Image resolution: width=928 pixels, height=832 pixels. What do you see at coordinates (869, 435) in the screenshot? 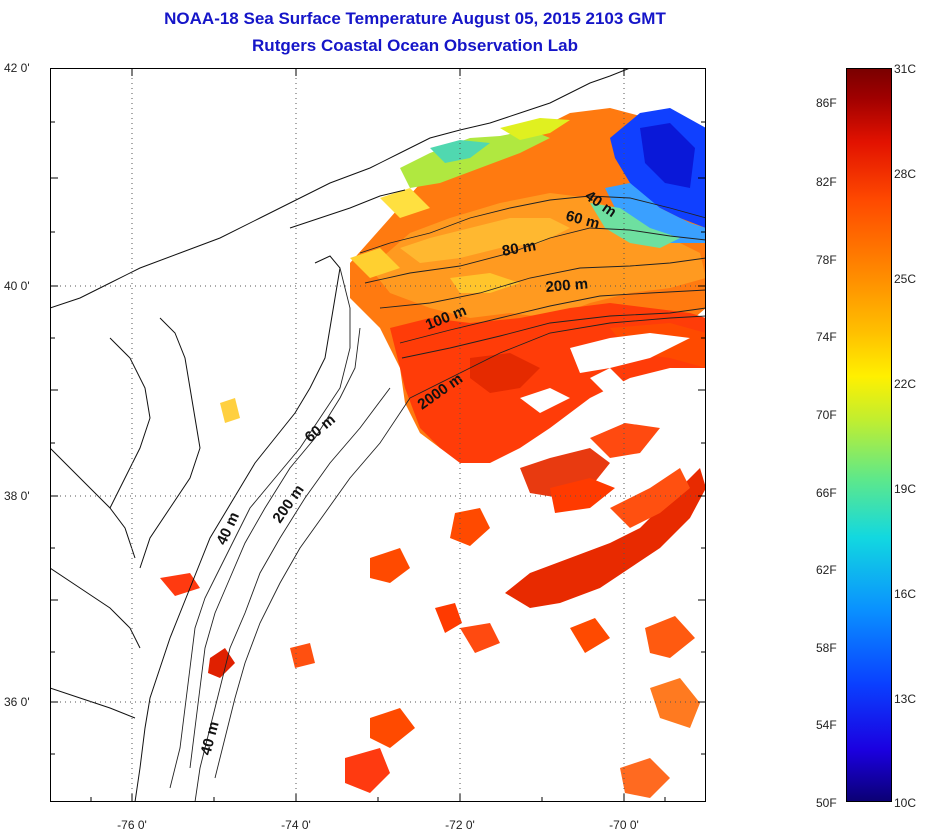
I see `color-scale-bar` at bounding box center [869, 435].